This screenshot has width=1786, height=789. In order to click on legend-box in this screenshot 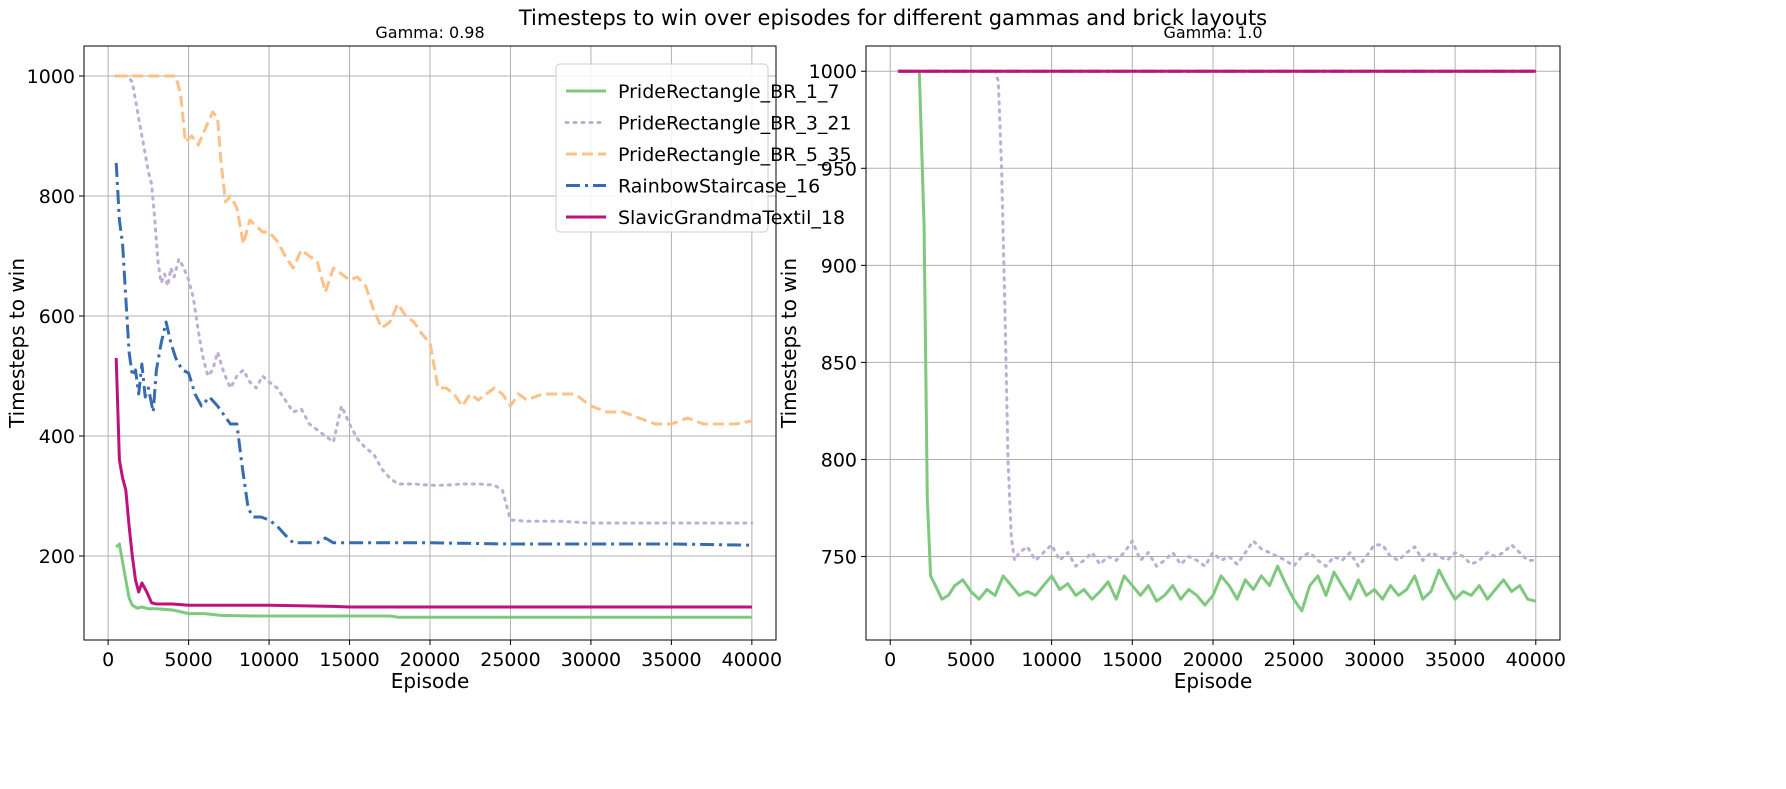, I will do `click(662, 148)`.